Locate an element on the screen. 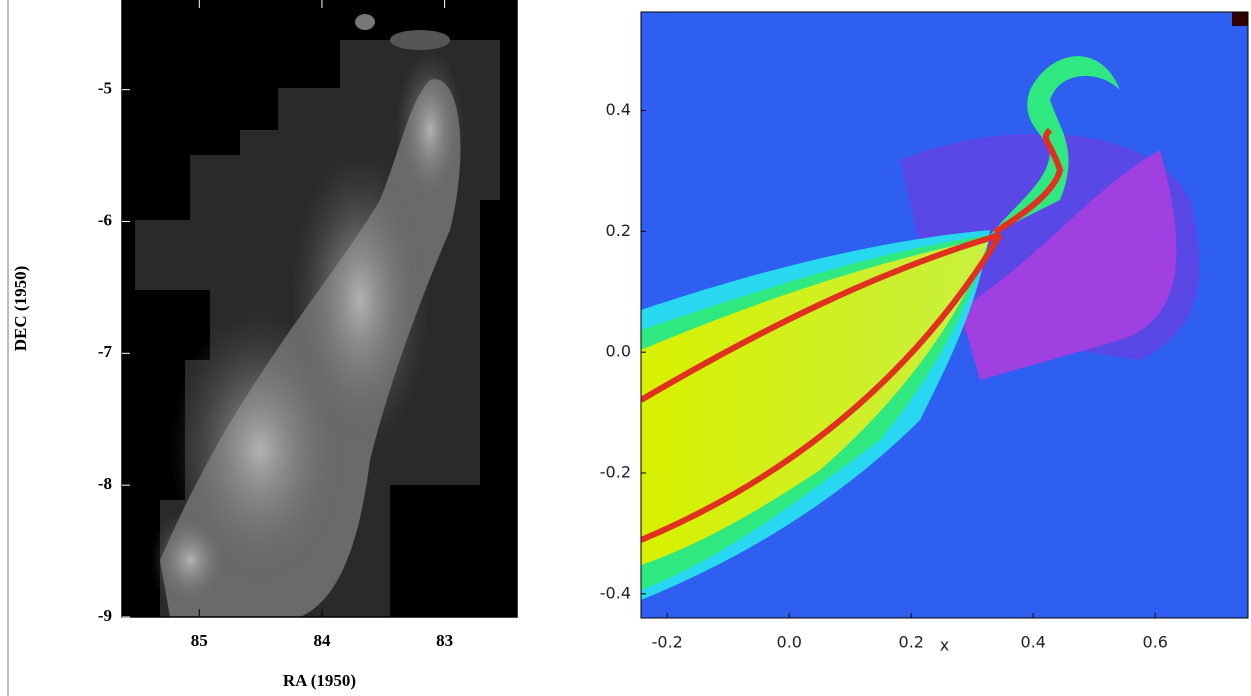  y-tick-label: 0.2 is located at coordinates (618, 230).